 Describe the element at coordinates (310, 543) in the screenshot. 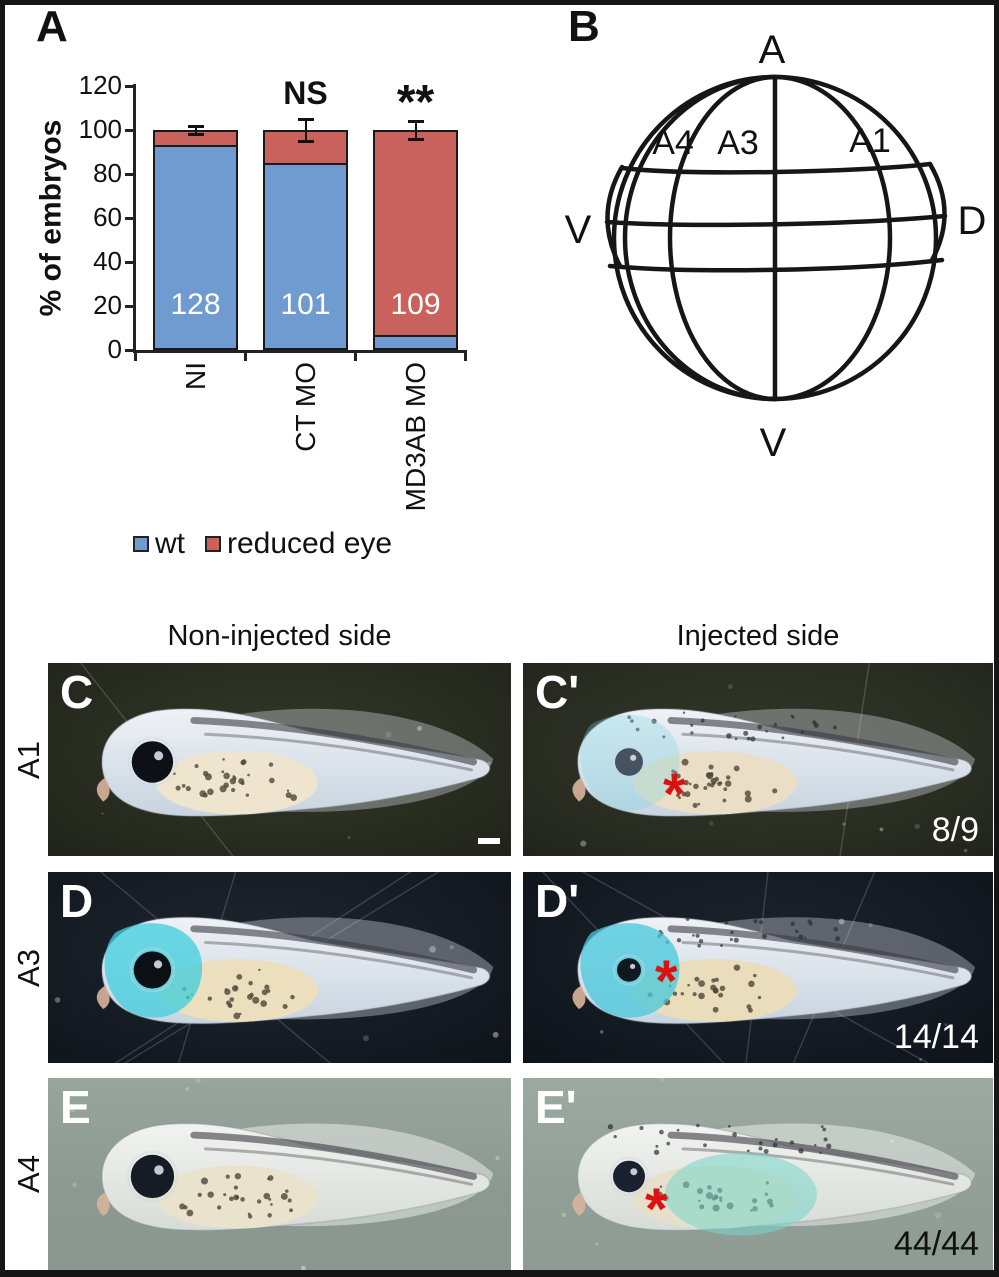

I see `legend-label-reduced-eye: reduced eye` at that location.